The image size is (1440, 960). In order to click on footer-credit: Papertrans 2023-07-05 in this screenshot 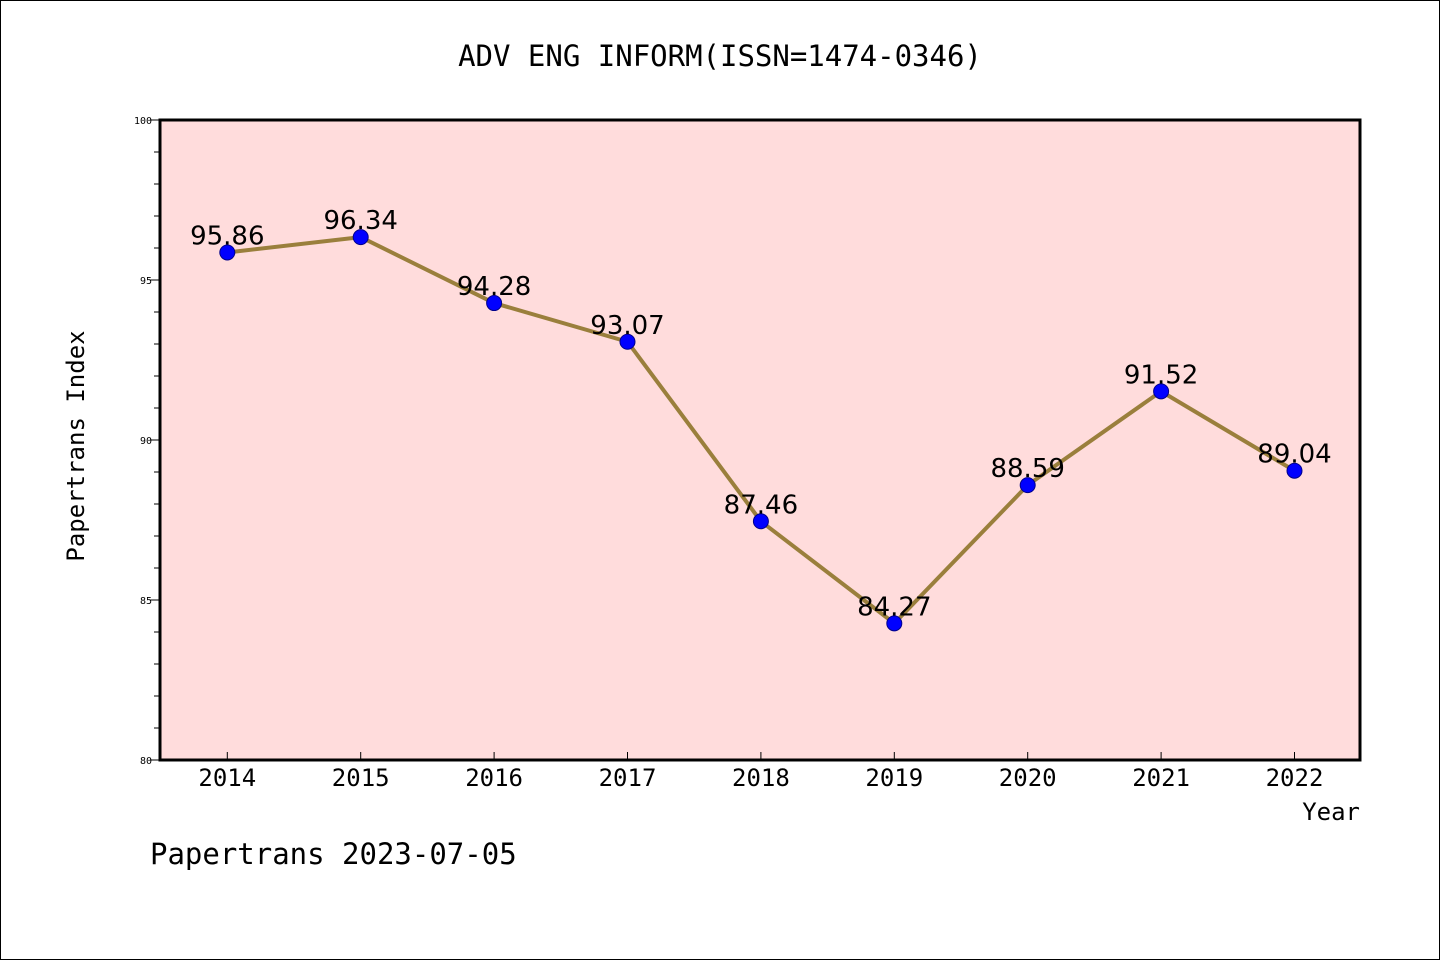, I will do `click(333, 854)`.